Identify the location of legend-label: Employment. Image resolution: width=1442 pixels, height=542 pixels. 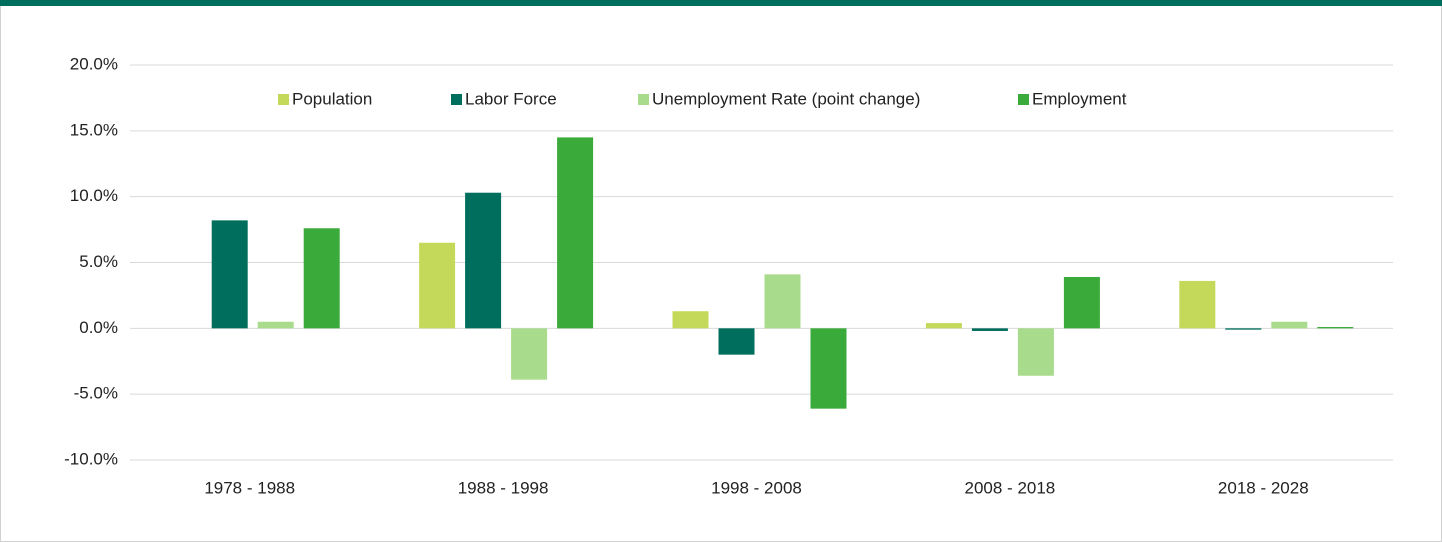
(1079, 98).